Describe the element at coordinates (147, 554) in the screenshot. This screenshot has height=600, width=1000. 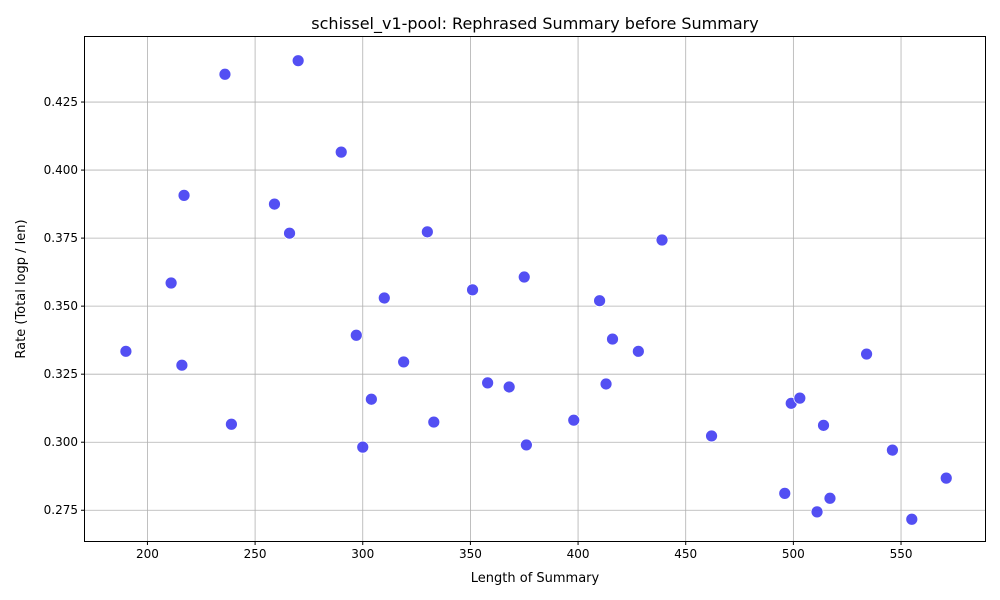
I see `x-tick-label: 200` at that location.